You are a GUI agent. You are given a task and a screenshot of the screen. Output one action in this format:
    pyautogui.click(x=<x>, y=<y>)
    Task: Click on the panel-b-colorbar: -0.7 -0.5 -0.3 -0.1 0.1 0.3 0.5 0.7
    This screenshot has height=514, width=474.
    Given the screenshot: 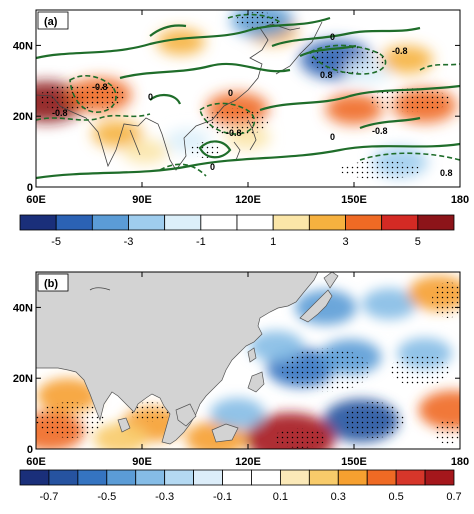 What is the action you would take?
    pyautogui.click(x=240, y=486)
    